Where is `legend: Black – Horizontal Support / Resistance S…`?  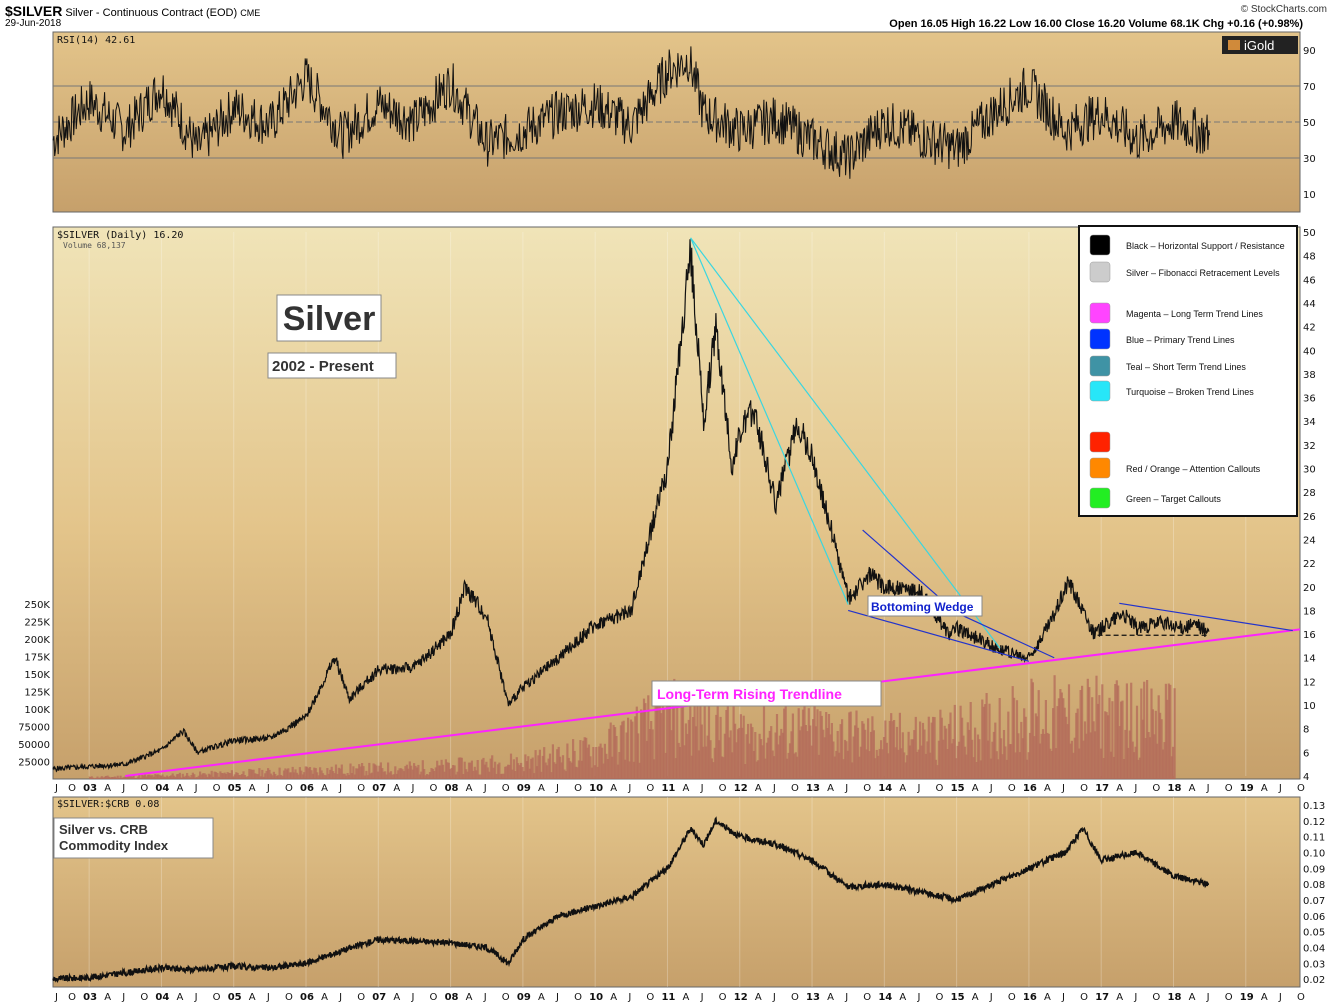 legend: Black – Horizontal Support / Resistance S… is located at coordinates (1188, 371).